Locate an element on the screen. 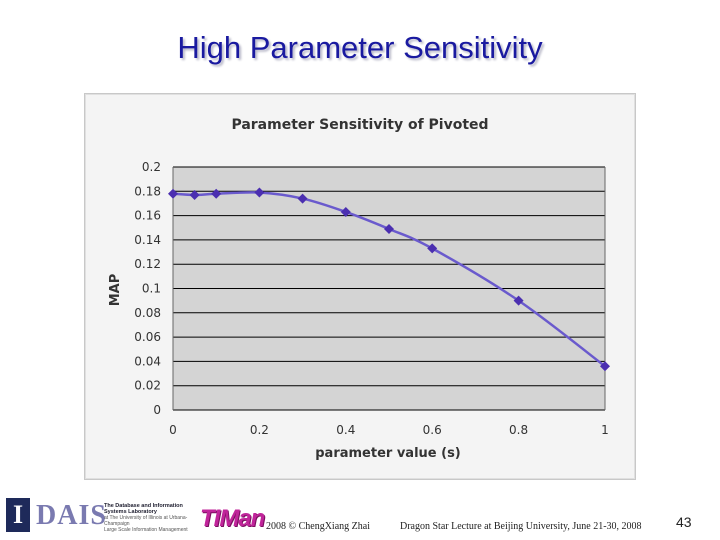  page-number: 43 is located at coordinates (684, 522).